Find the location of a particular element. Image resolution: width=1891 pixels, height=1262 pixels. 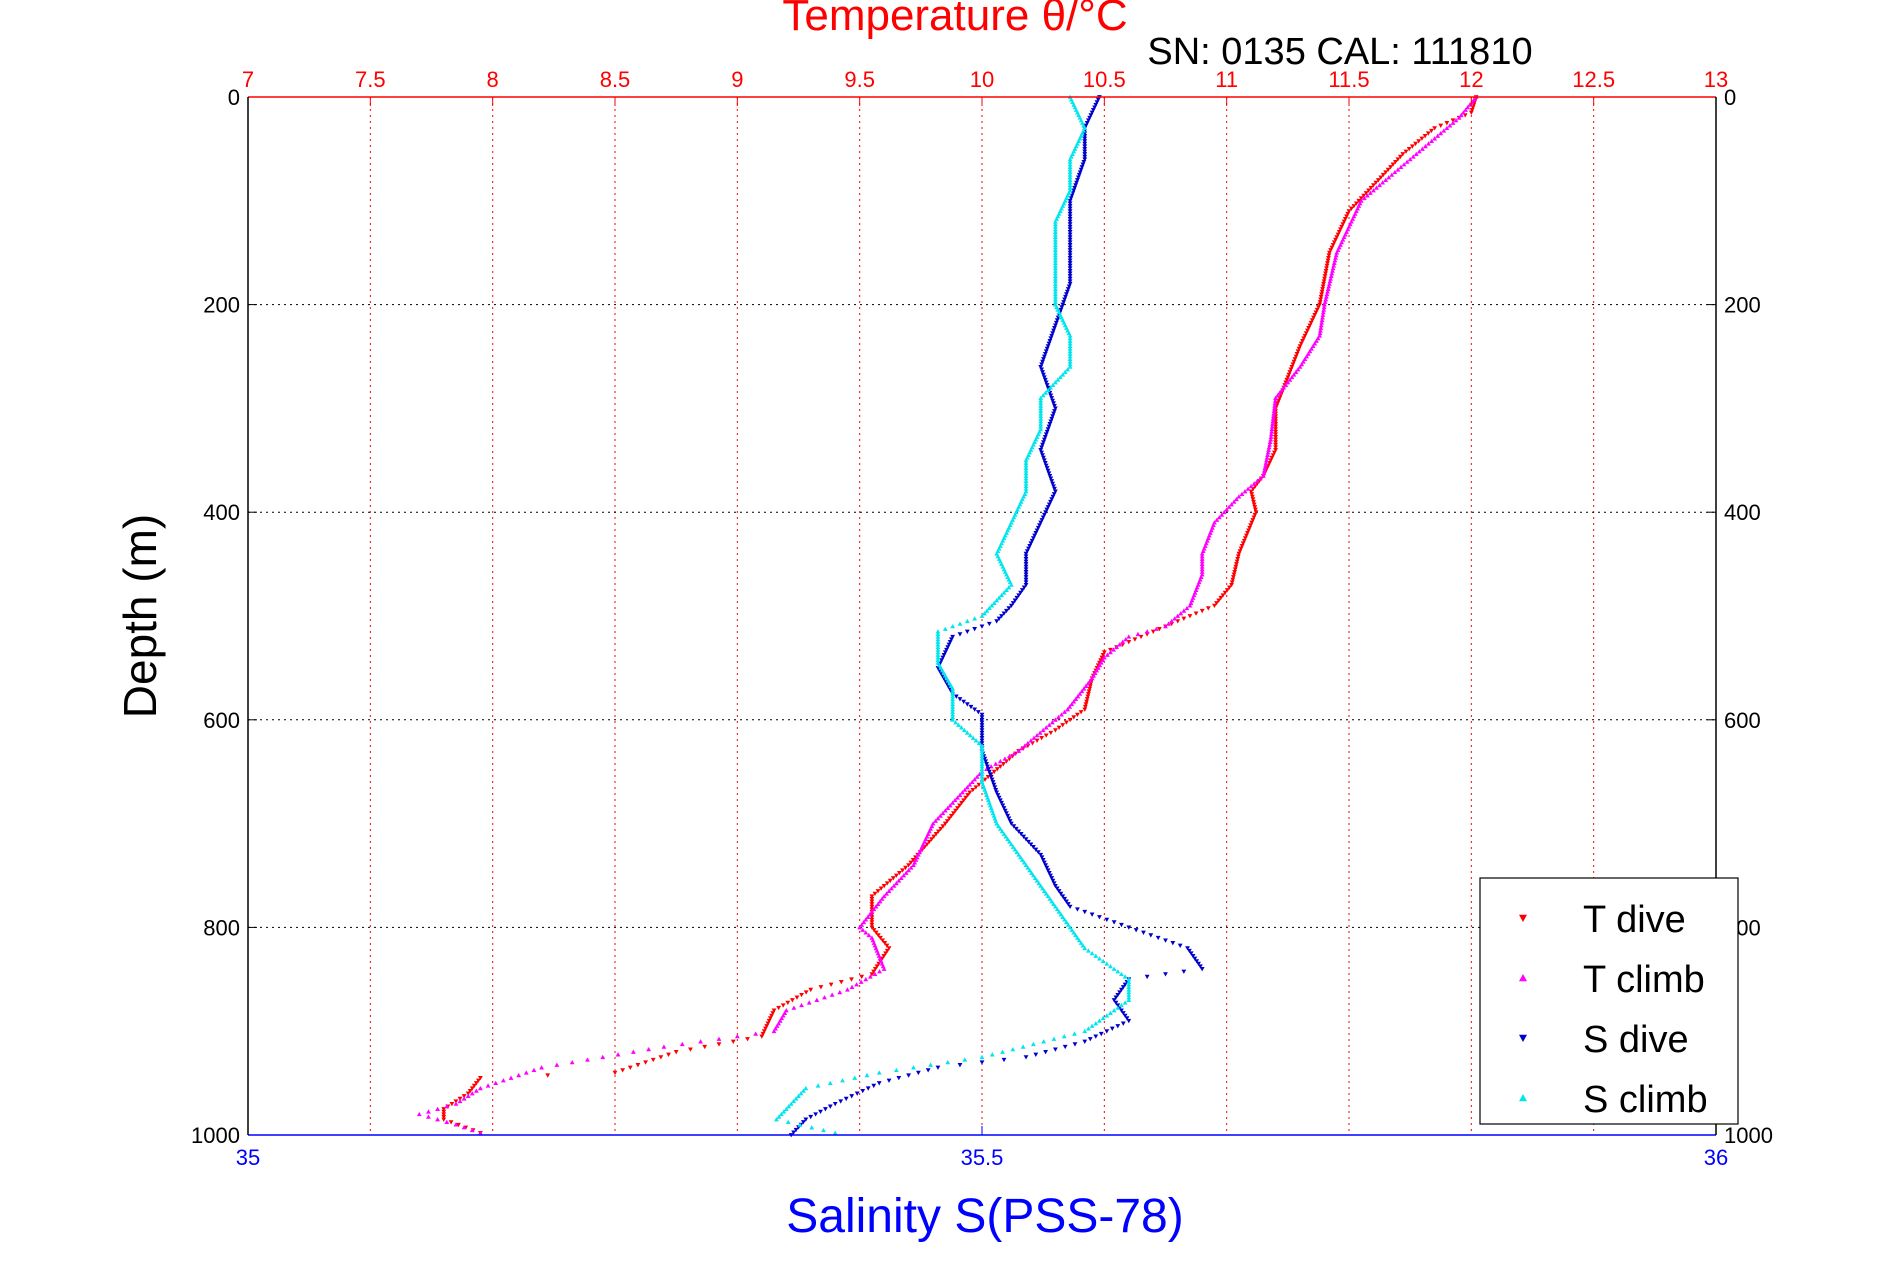

left-axis-tick-label: 600 is located at coordinates (221, 720).